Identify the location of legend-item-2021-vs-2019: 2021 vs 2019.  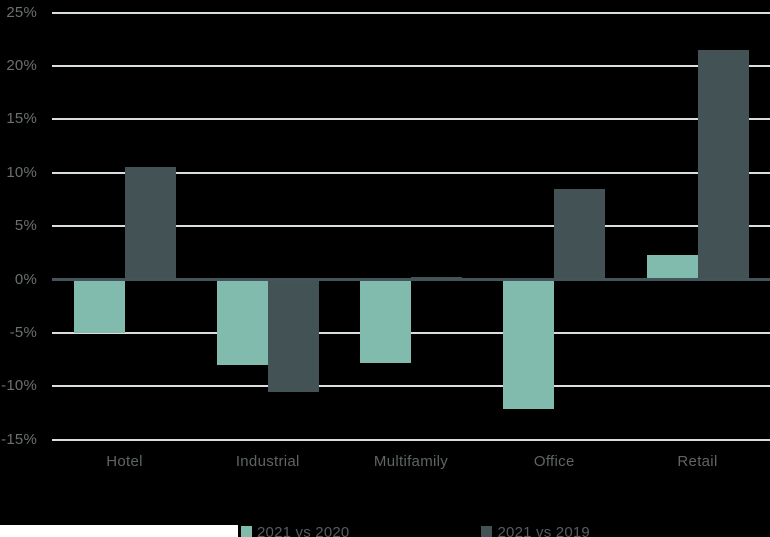
(535, 530).